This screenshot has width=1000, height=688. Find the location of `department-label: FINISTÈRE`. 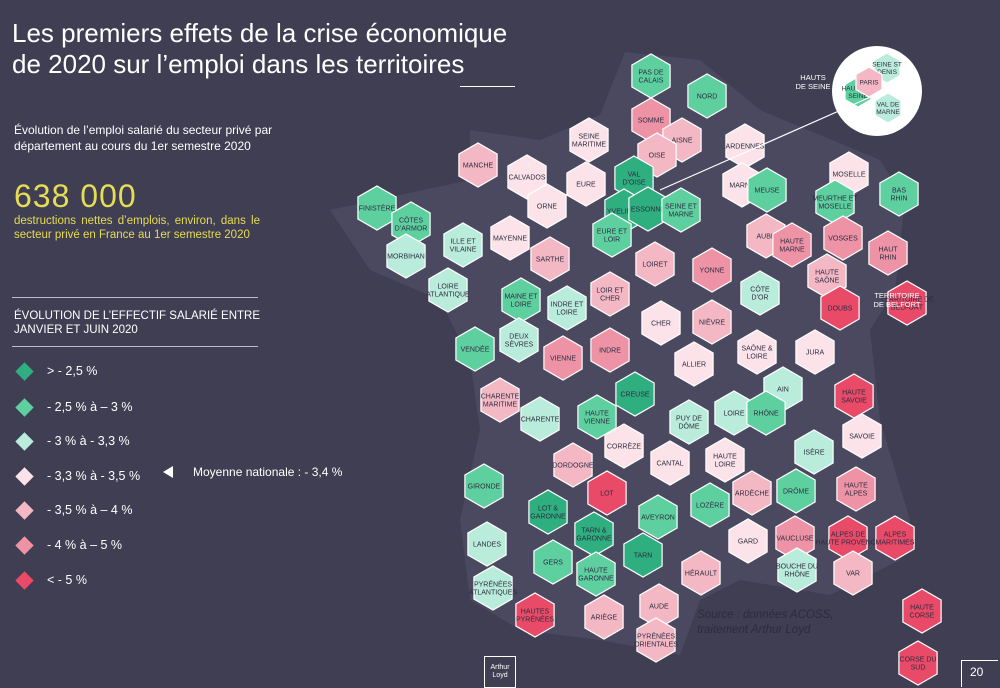

department-label: FINISTÈRE is located at coordinates (377, 207).